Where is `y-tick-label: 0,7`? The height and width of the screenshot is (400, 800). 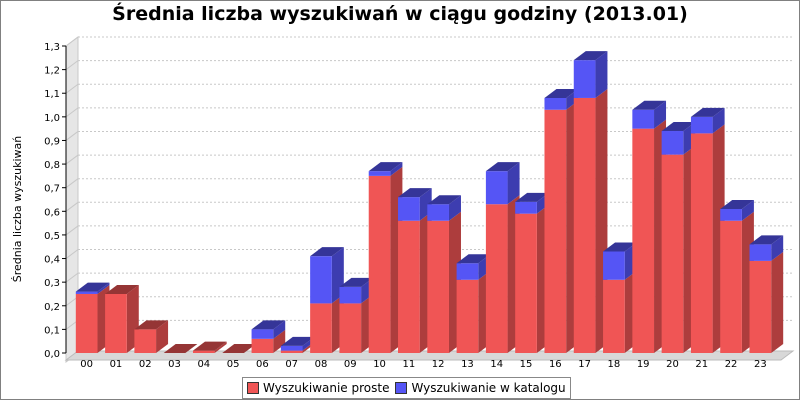 y-tick-label: 0,7 is located at coordinates (52, 189).